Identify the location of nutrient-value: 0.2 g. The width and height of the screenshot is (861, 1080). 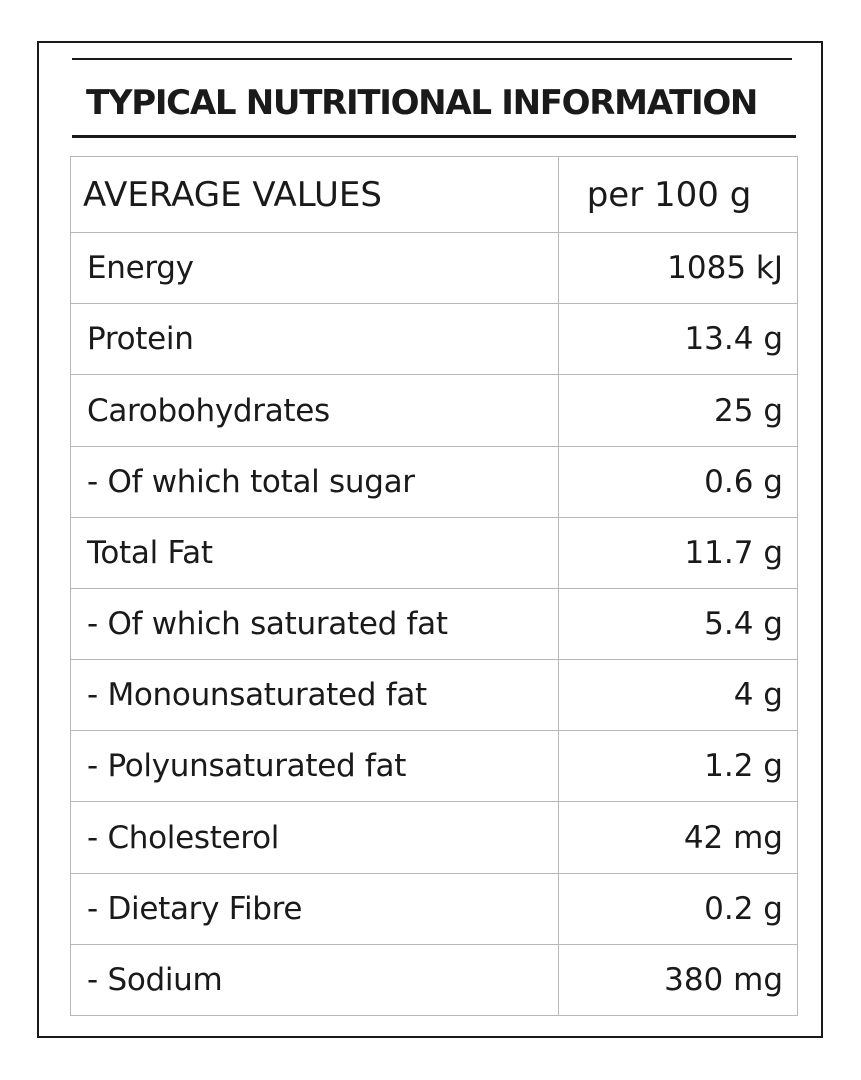
(678, 908).